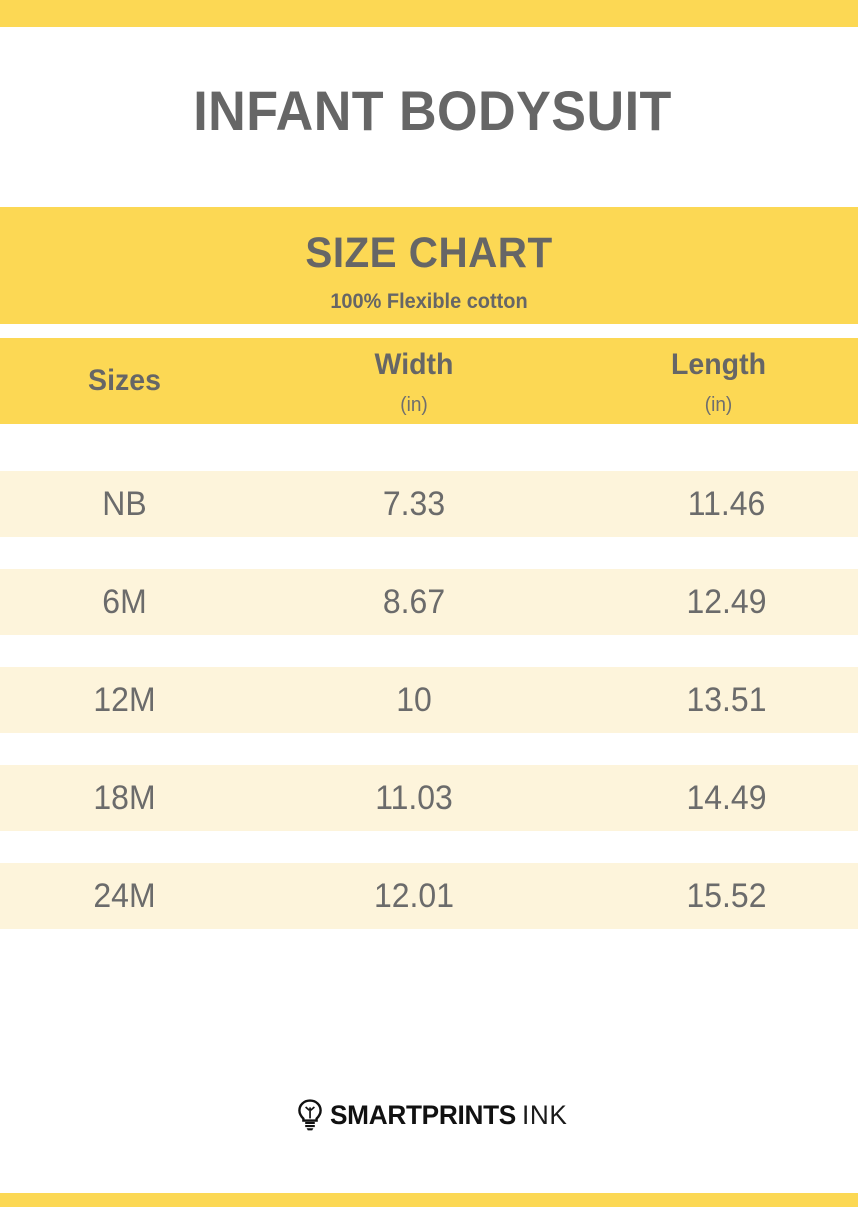 This screenshot has height=1207, width=865. I want to click on table-row: NB 7.33 11.46, so click(429, 504).